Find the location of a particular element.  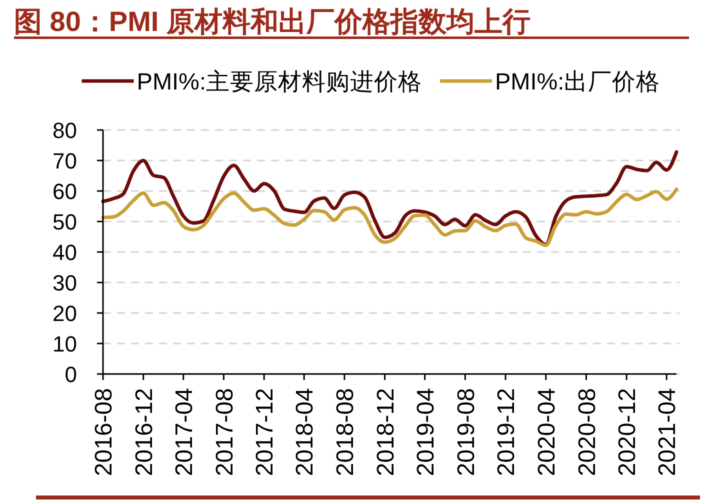

x-tick-label: 2017-08 is located at coordinates (224, 432).